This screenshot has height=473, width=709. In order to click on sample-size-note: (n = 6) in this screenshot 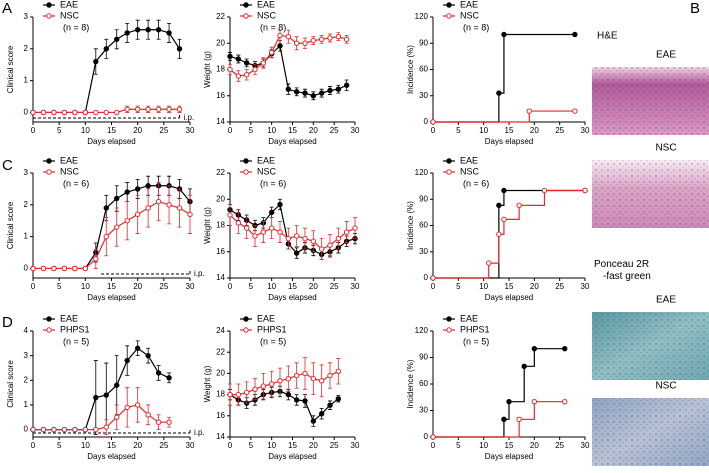, I will do `click(76, 183)`.